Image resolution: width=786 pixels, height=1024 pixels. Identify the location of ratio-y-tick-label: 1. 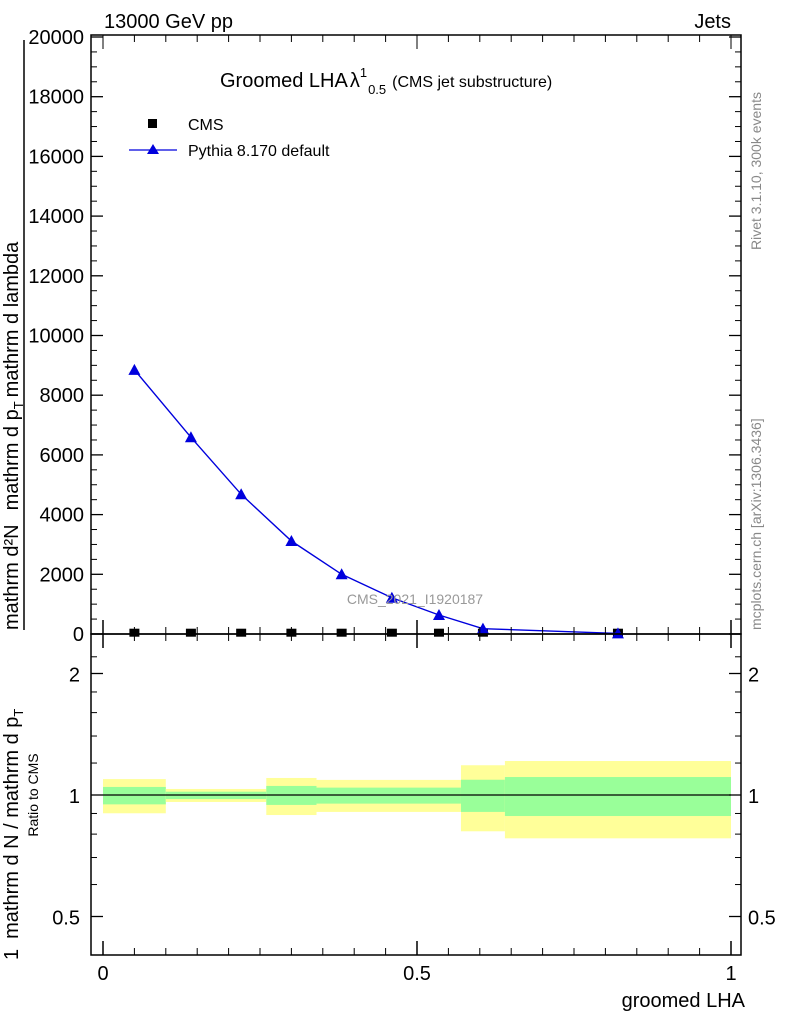
(74, 797).